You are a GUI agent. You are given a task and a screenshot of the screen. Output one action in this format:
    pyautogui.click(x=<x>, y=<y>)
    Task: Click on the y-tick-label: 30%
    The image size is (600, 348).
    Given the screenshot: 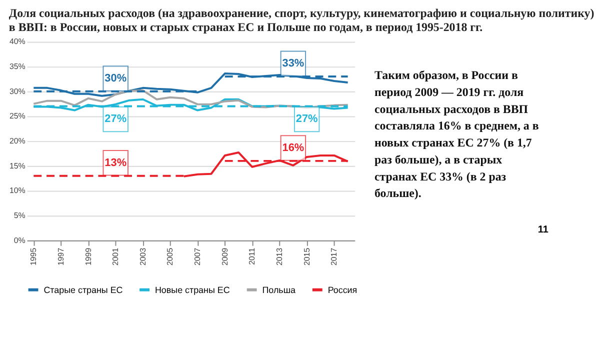 What is the action you would take?
    pyautogui.click(x=17, y=91)
    